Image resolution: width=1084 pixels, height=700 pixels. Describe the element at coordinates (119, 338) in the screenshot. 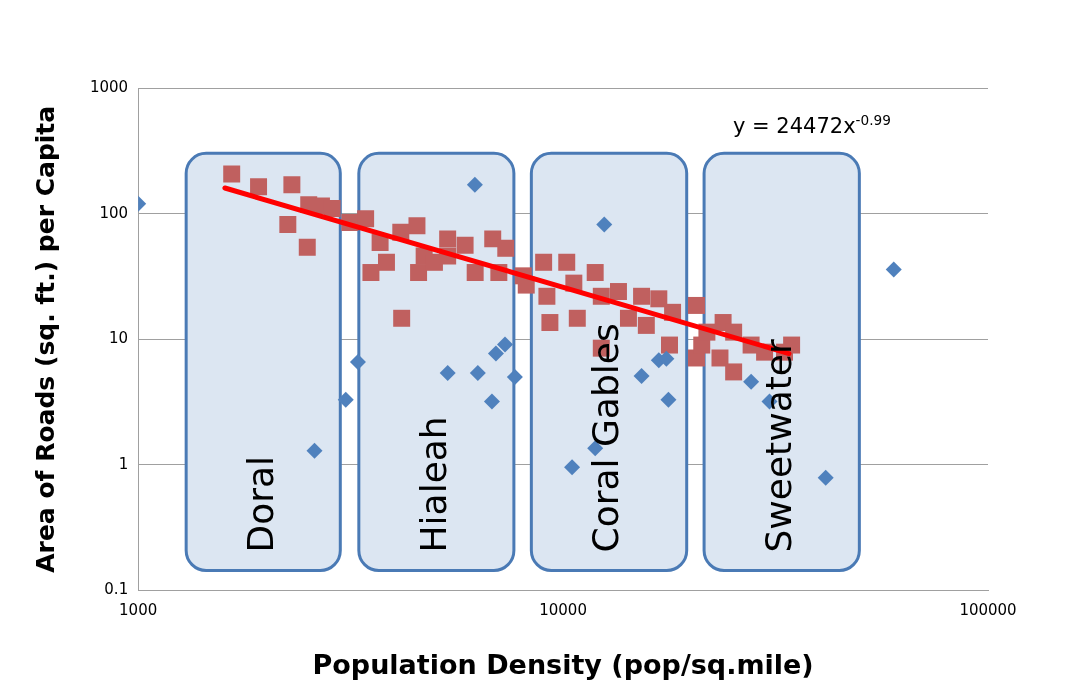

I see `y-tick-label: 10` at that location.